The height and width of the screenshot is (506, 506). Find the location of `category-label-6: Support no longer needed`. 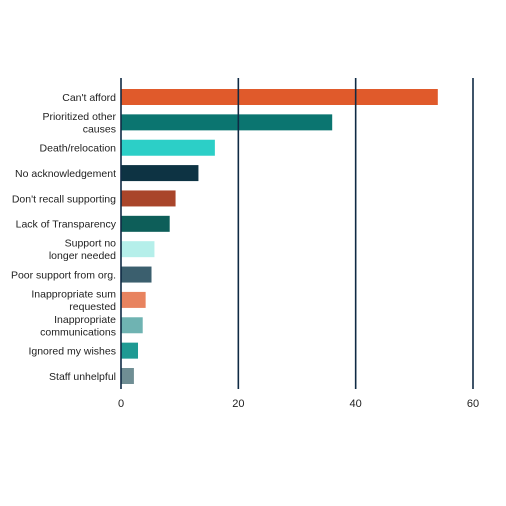

category-label-6: Support no longer needed is located at coordinates (82, 250).